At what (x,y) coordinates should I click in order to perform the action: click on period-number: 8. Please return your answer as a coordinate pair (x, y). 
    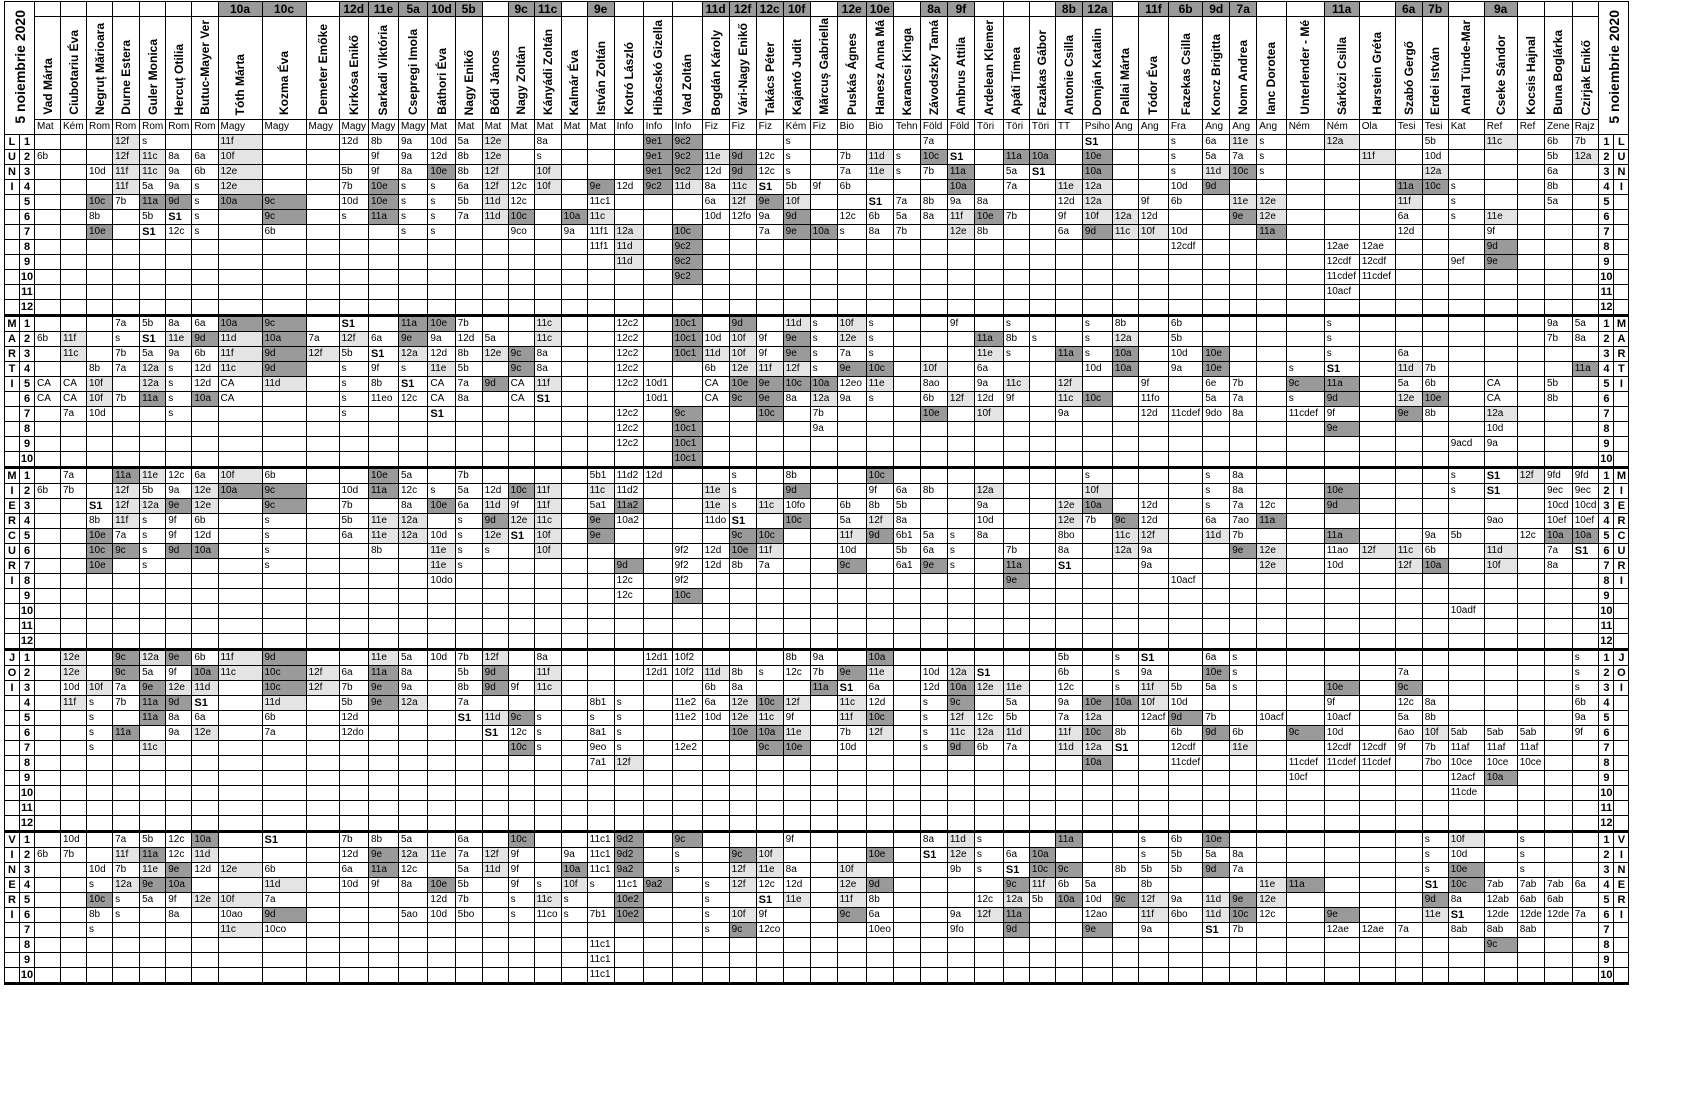
    Looking at the image, I should click on (27, 763).